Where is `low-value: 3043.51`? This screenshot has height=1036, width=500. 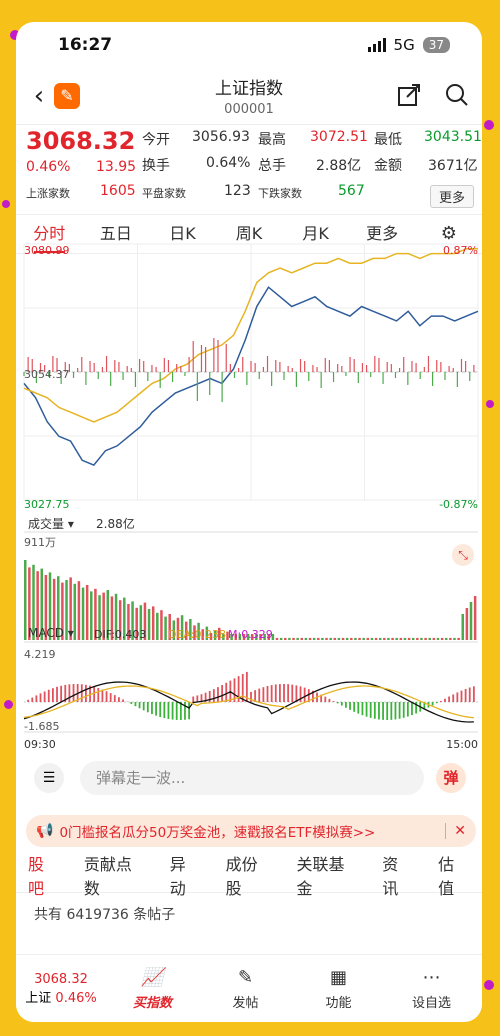 low-value: 3043.51 is located at coordinates (453, 137).